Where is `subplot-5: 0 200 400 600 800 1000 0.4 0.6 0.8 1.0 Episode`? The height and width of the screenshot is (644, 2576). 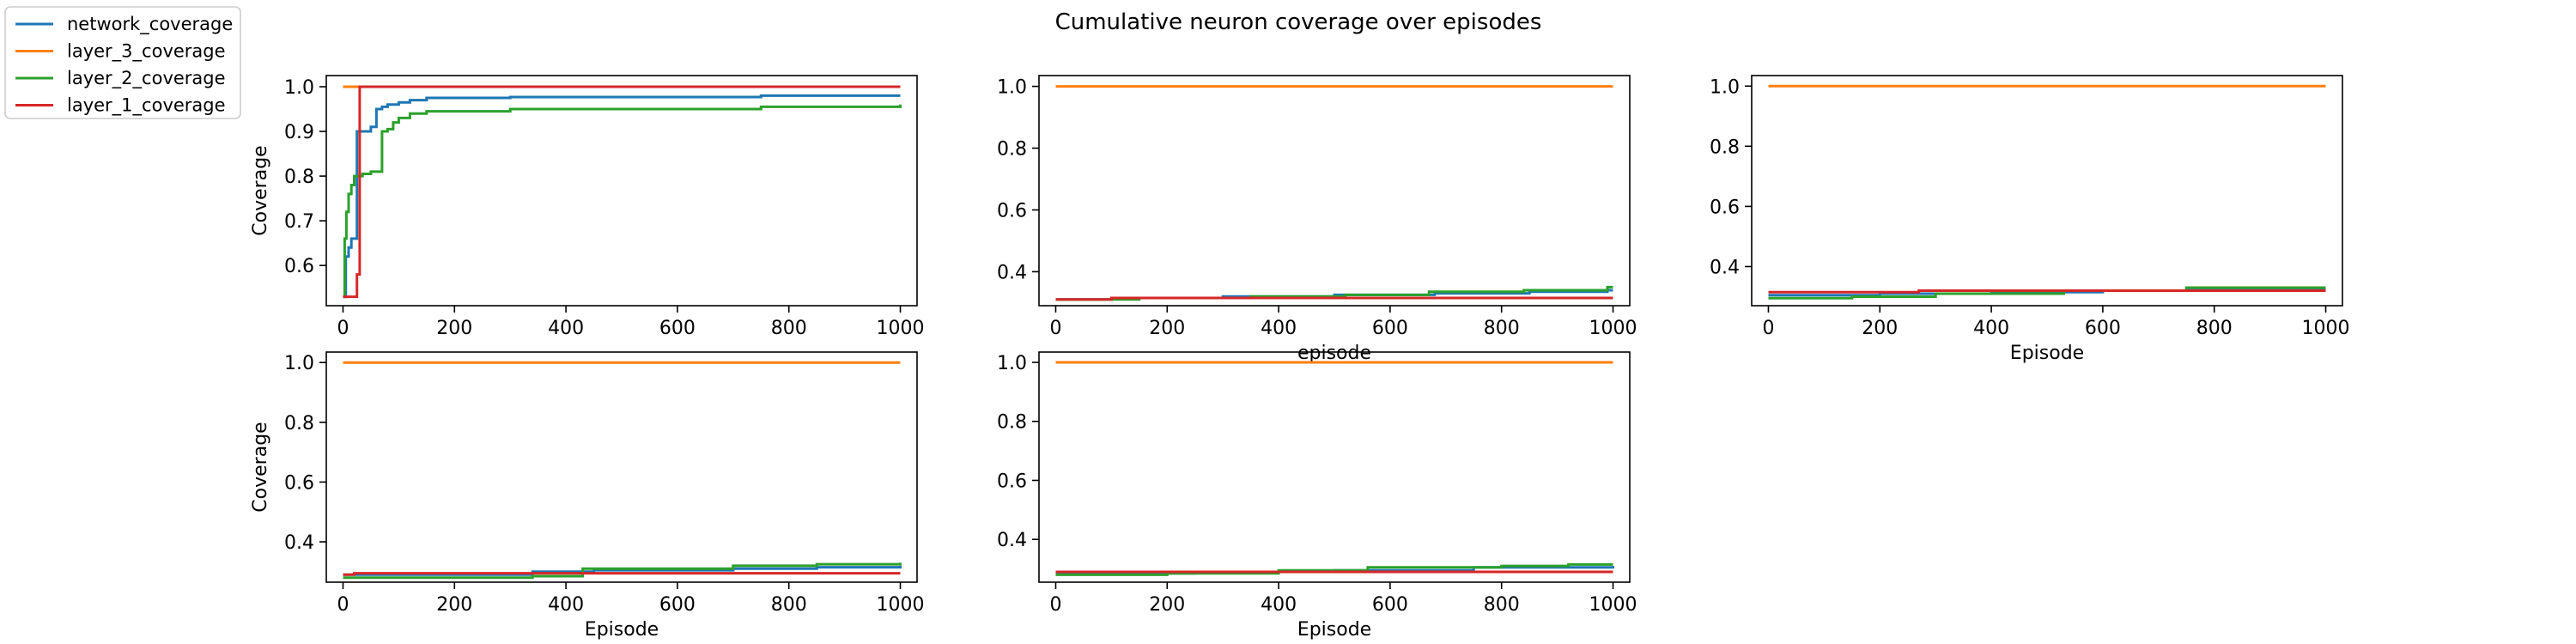
subplot-5: 0 200 400 600 800 1000 0.4 0.6 0.8 1.0 Episode is located at coordinates (1317, 496).